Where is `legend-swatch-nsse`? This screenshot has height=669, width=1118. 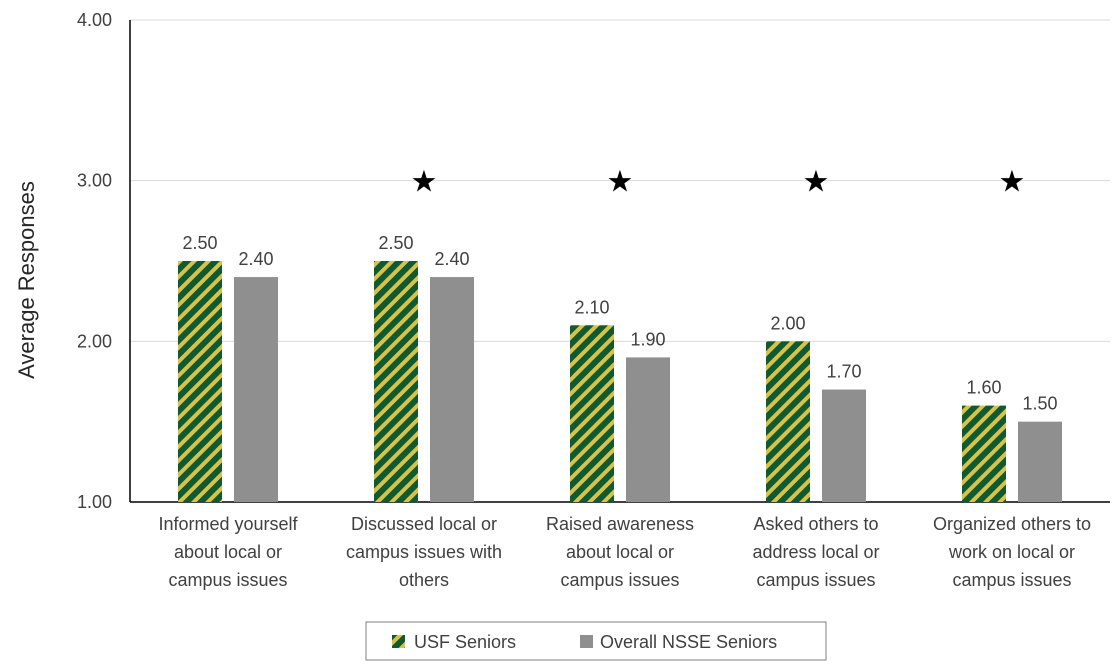 legend-swatch-nsse is located at coordinates (586, 641).